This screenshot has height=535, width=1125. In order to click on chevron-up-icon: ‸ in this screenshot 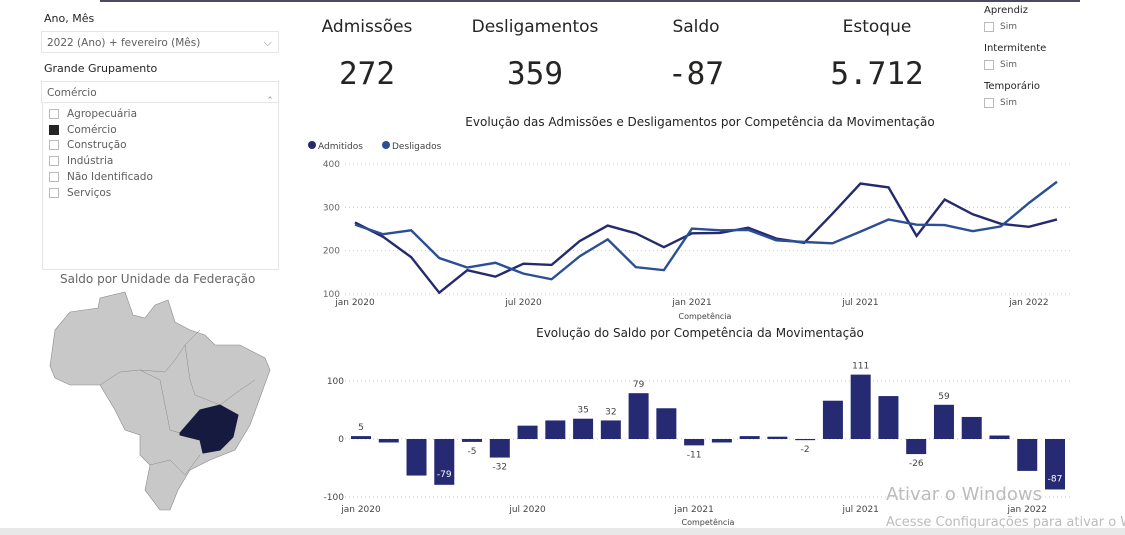, I will do `click(270, 92)`.